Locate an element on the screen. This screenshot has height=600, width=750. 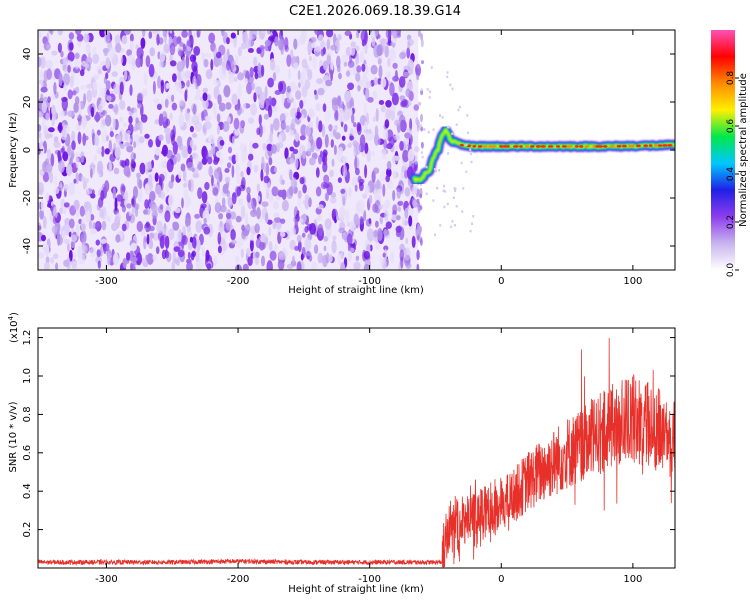
colorbar-tick-label: 0.0 is located at coordinates (731, 270).